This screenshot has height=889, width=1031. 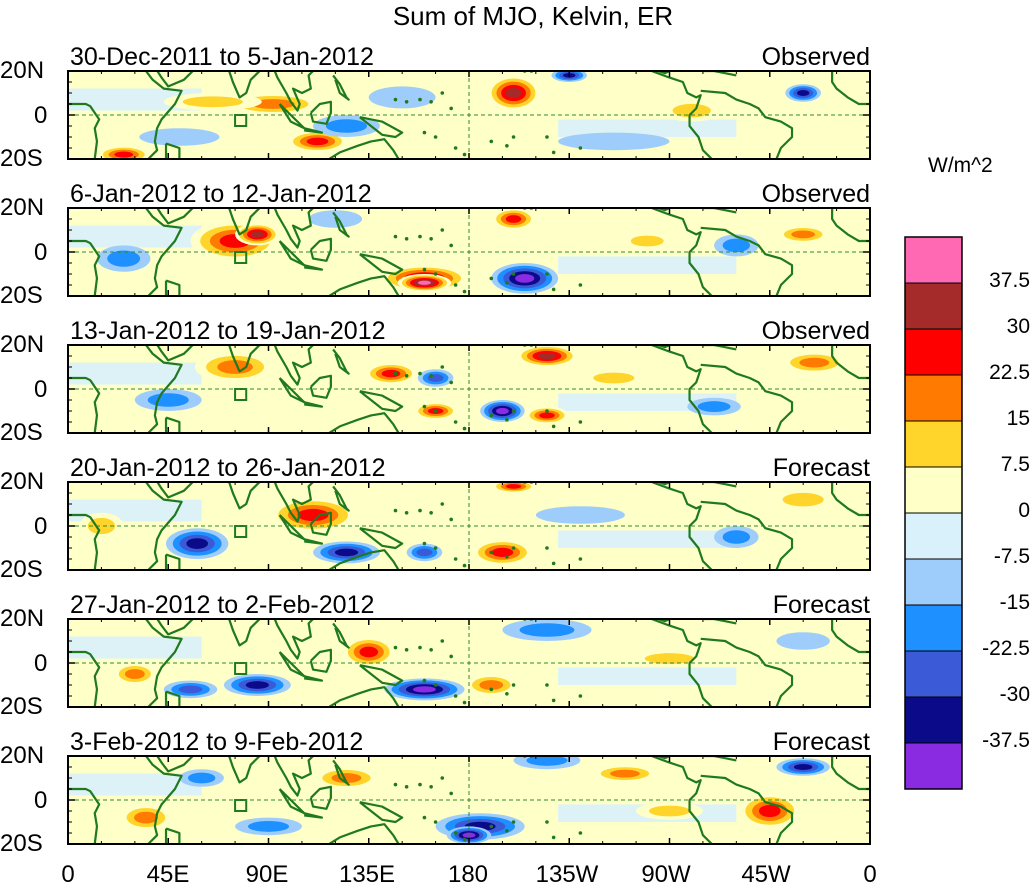 What do you see at coordinates (469, 252) in the screenshot?
I see `panel-map` at bounding box center [469, 252].